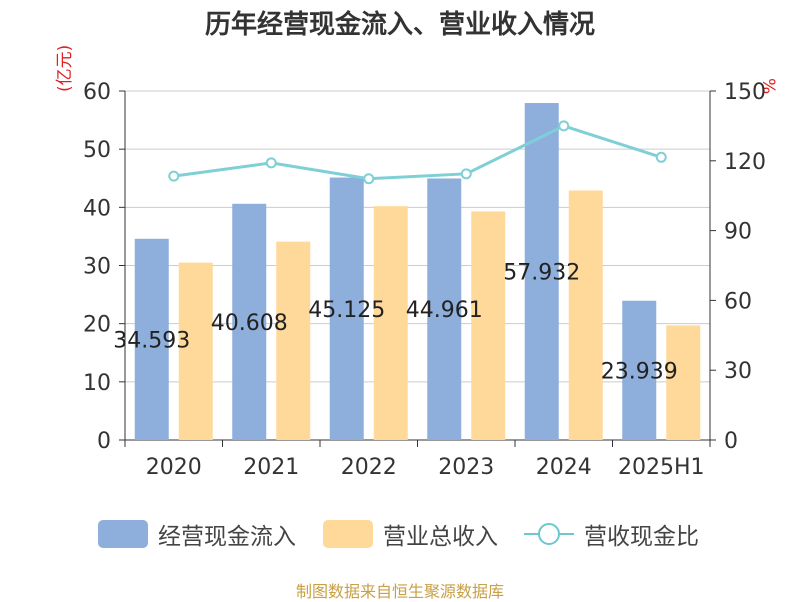 The height and width of the screenshot is (602, 800). Describe the element at coordinates (104, 441) in the screenshot. I see `left-tick-label: 0` at that location.